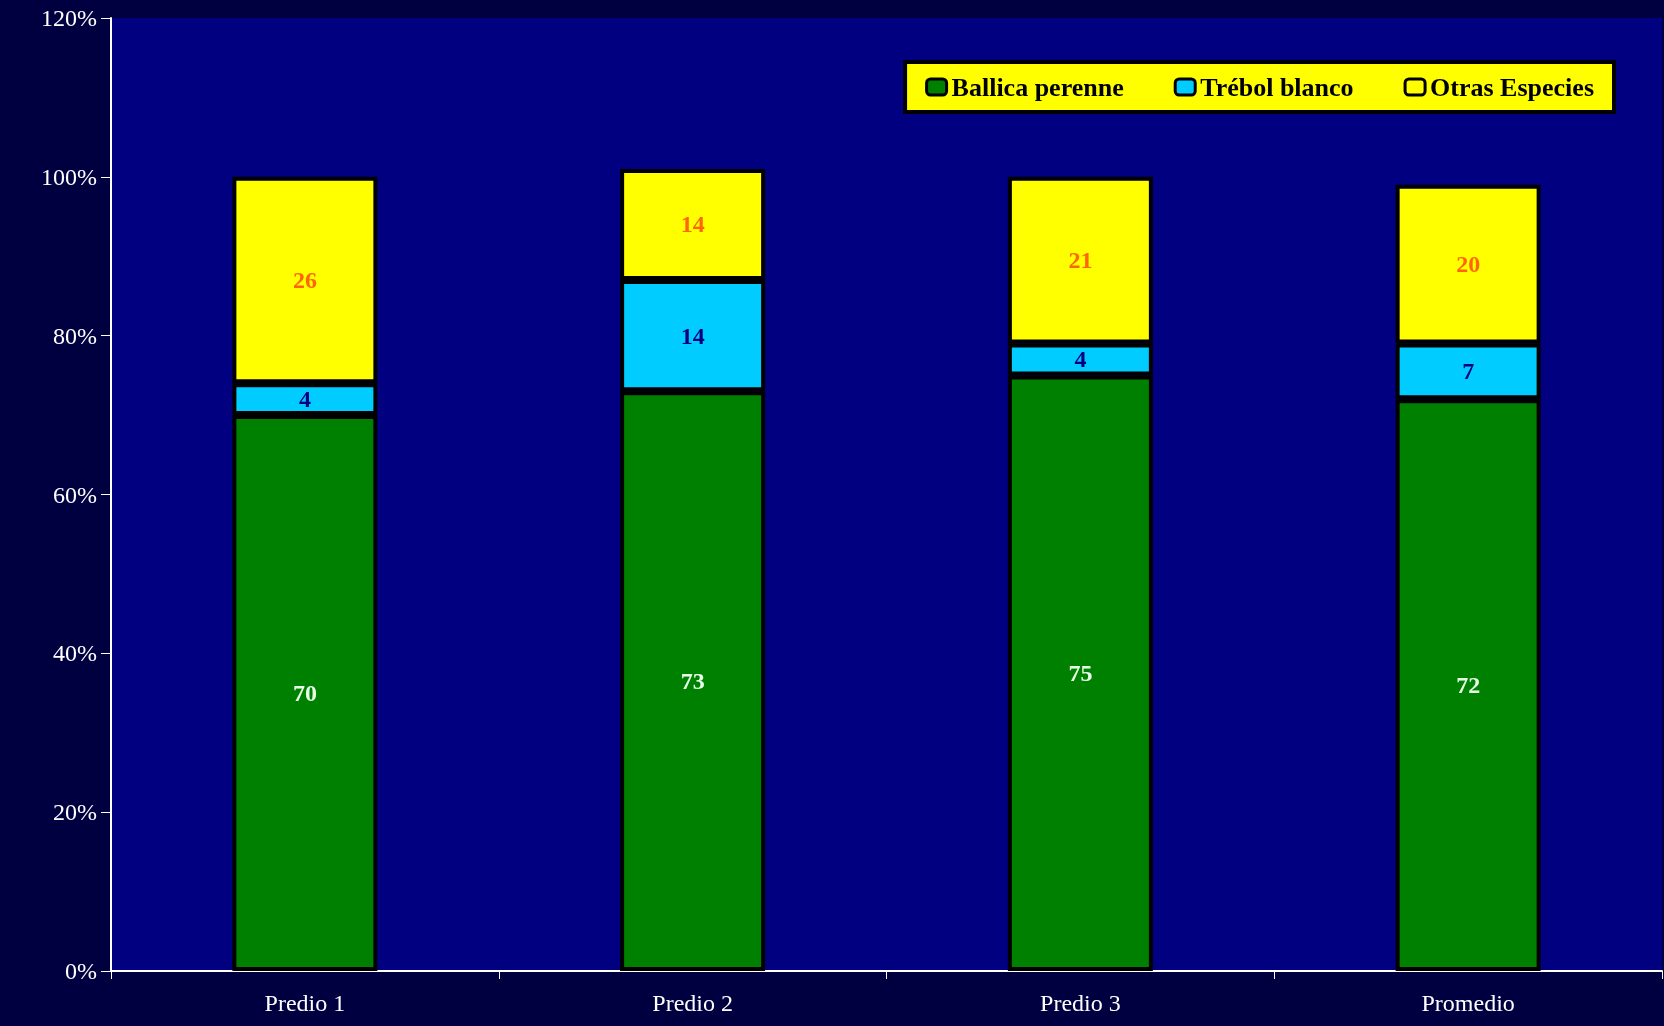 Image resolution: width=1664 pixels, height=1026 pixels. I want to click on legend-label: Ballica perenne, so click(1037, 87).